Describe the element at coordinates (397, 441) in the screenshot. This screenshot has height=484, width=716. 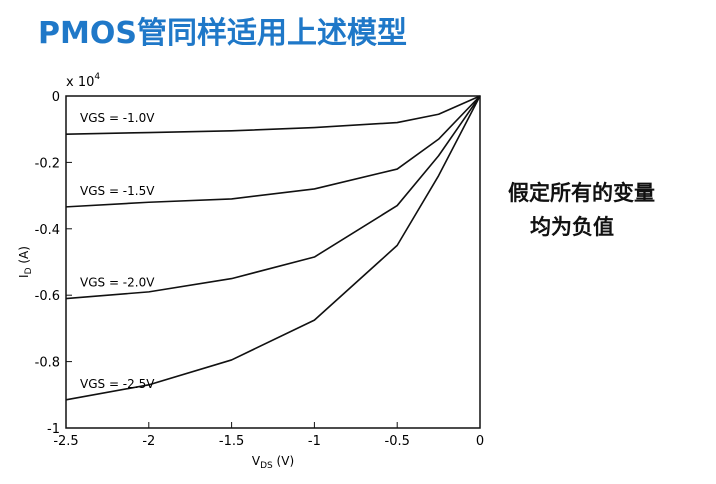
I see `x-tick-label: -0.5` at that location.